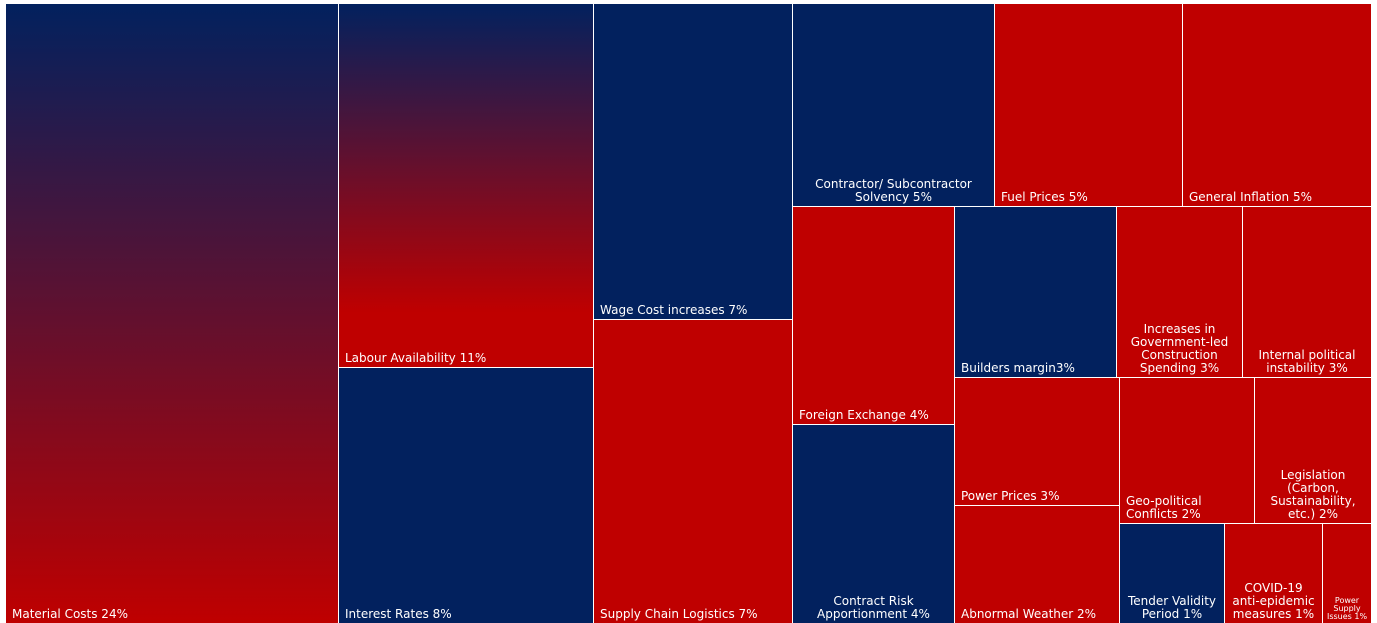 The width and height of the screenshot is (1377, 623). Describe the element at coordinates (1187, 450) in the screenshot. I see `treemap-tile-geo-political: Geo-political Conflicts 2%` at that location.